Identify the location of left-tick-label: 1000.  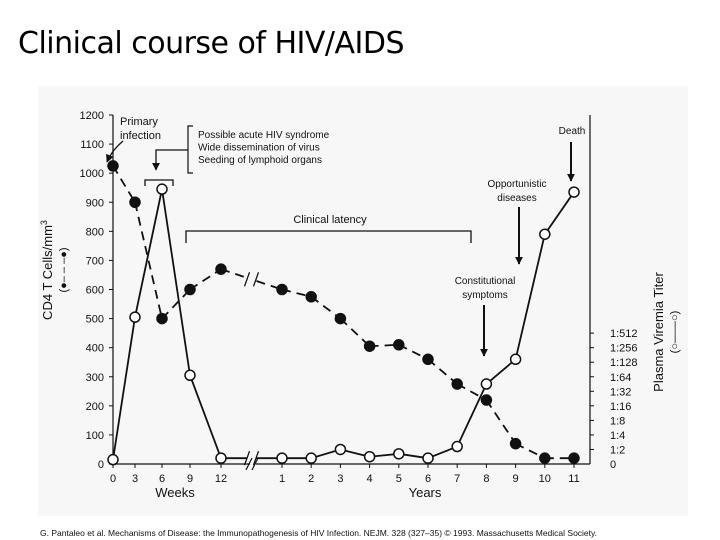
(92, 174).